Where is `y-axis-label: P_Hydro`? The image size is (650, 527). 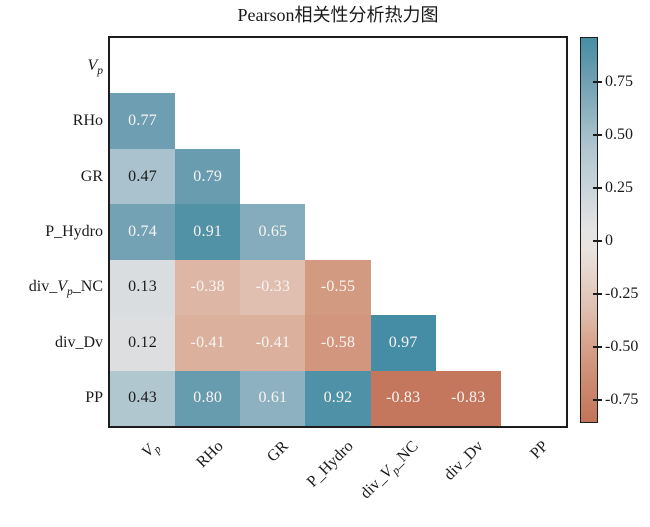
y-axis-label: P_Hydro is located at coordinates (51, 232).